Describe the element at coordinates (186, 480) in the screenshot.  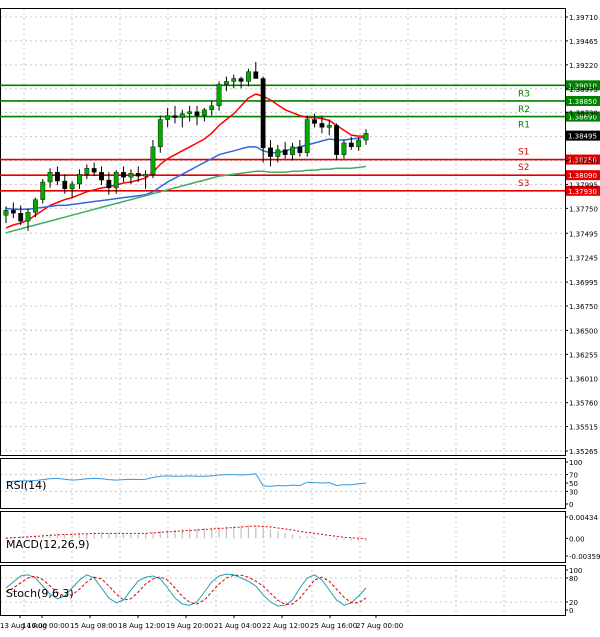
I see `rsi-line` at that location.